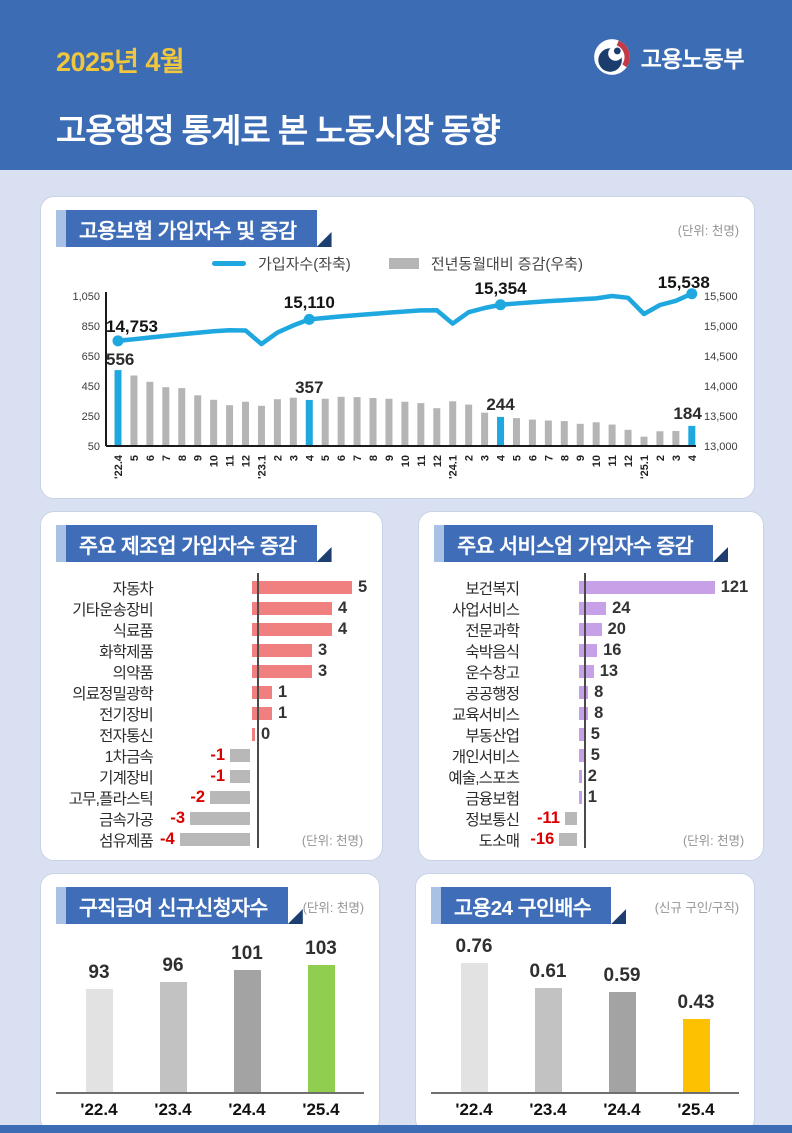  I want to click on bar-value-label: 244, so click(500, 404).